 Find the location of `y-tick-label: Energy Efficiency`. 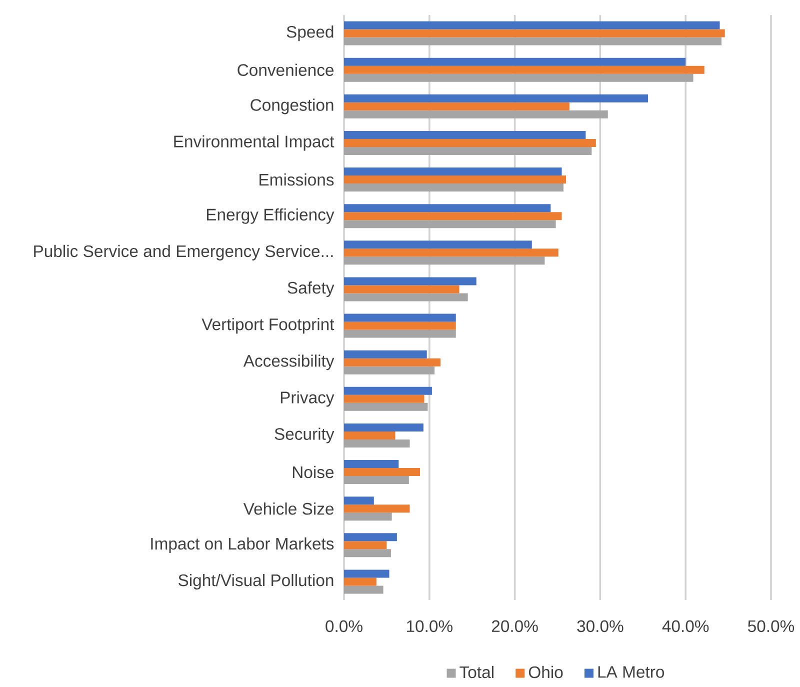

y-tick-label: Energy Efficiency is located at coordinates (270, 216).